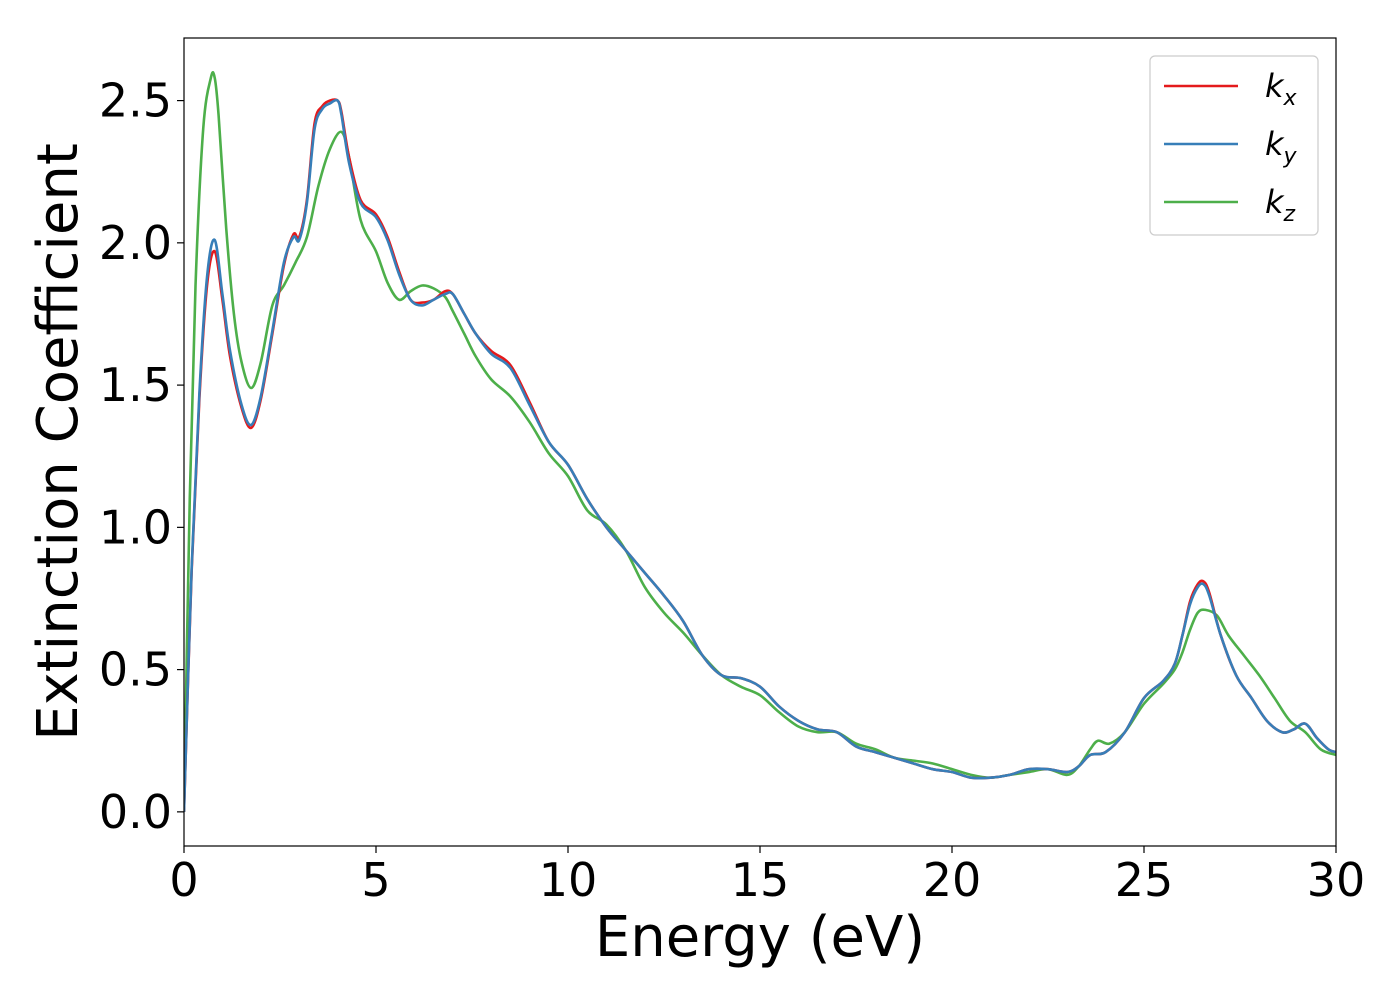  What do you see at coordinates (1234, 145) in the screenshot?
I see `legend-box` at bounding box center [1234, 145].